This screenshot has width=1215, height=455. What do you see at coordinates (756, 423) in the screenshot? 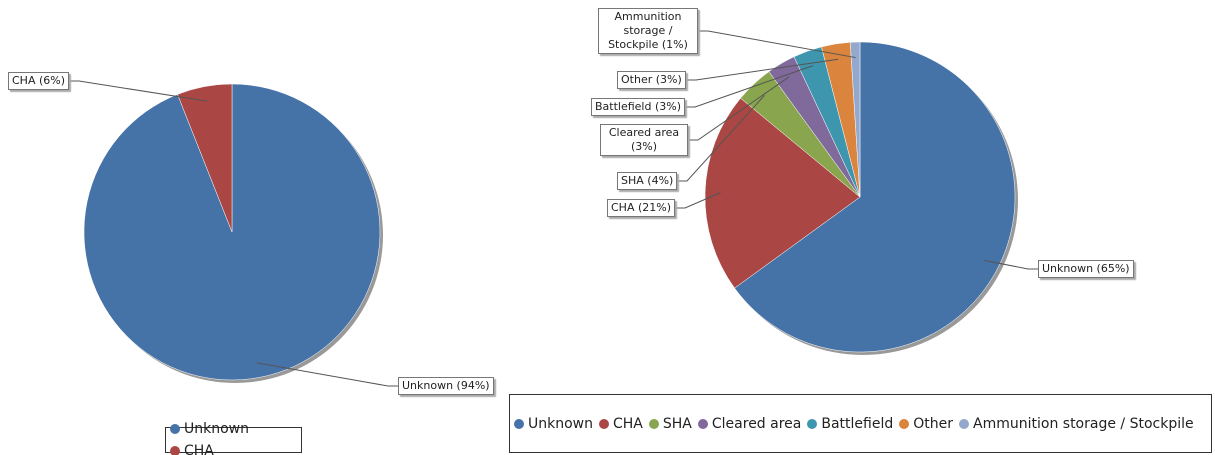
I see `legend-label: Cleared area` at bounding box center [756, 423].